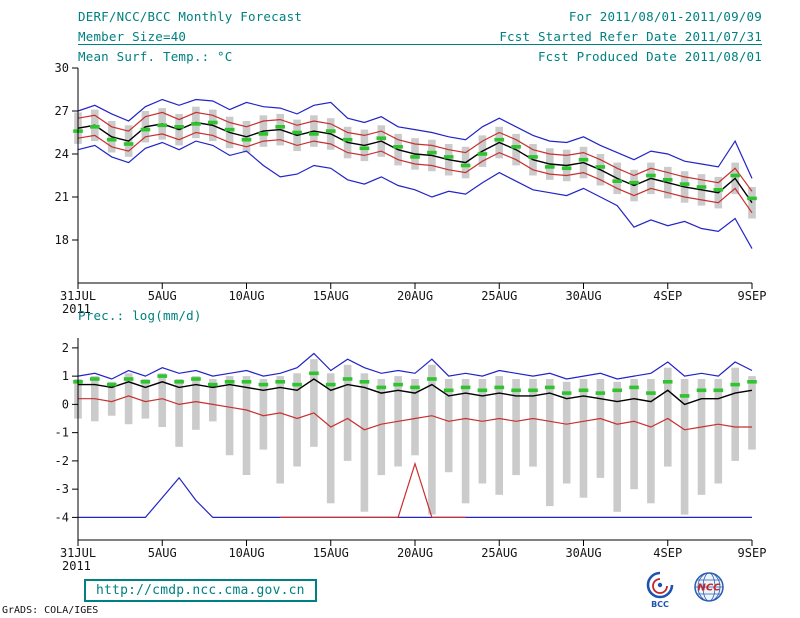 This screenshot has width=800, height=618. What do you see at coordinates (649, 56) in the screenshot?
I see `produced-date-label: Fcst Produced Date 2011/08/01` at bounding box center [649, 56].